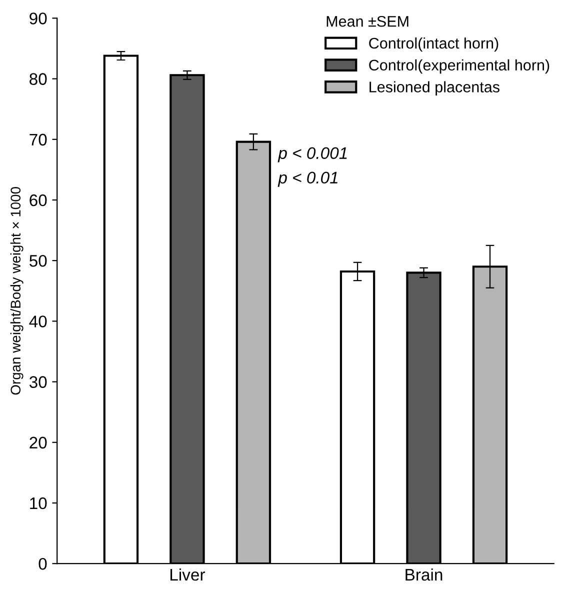 The image size is (571, 606). What do you see at coordinates (435, 88) in the screenshot?
I see `legend-label: Lesioned placentas` at bounding box center [435, 88].